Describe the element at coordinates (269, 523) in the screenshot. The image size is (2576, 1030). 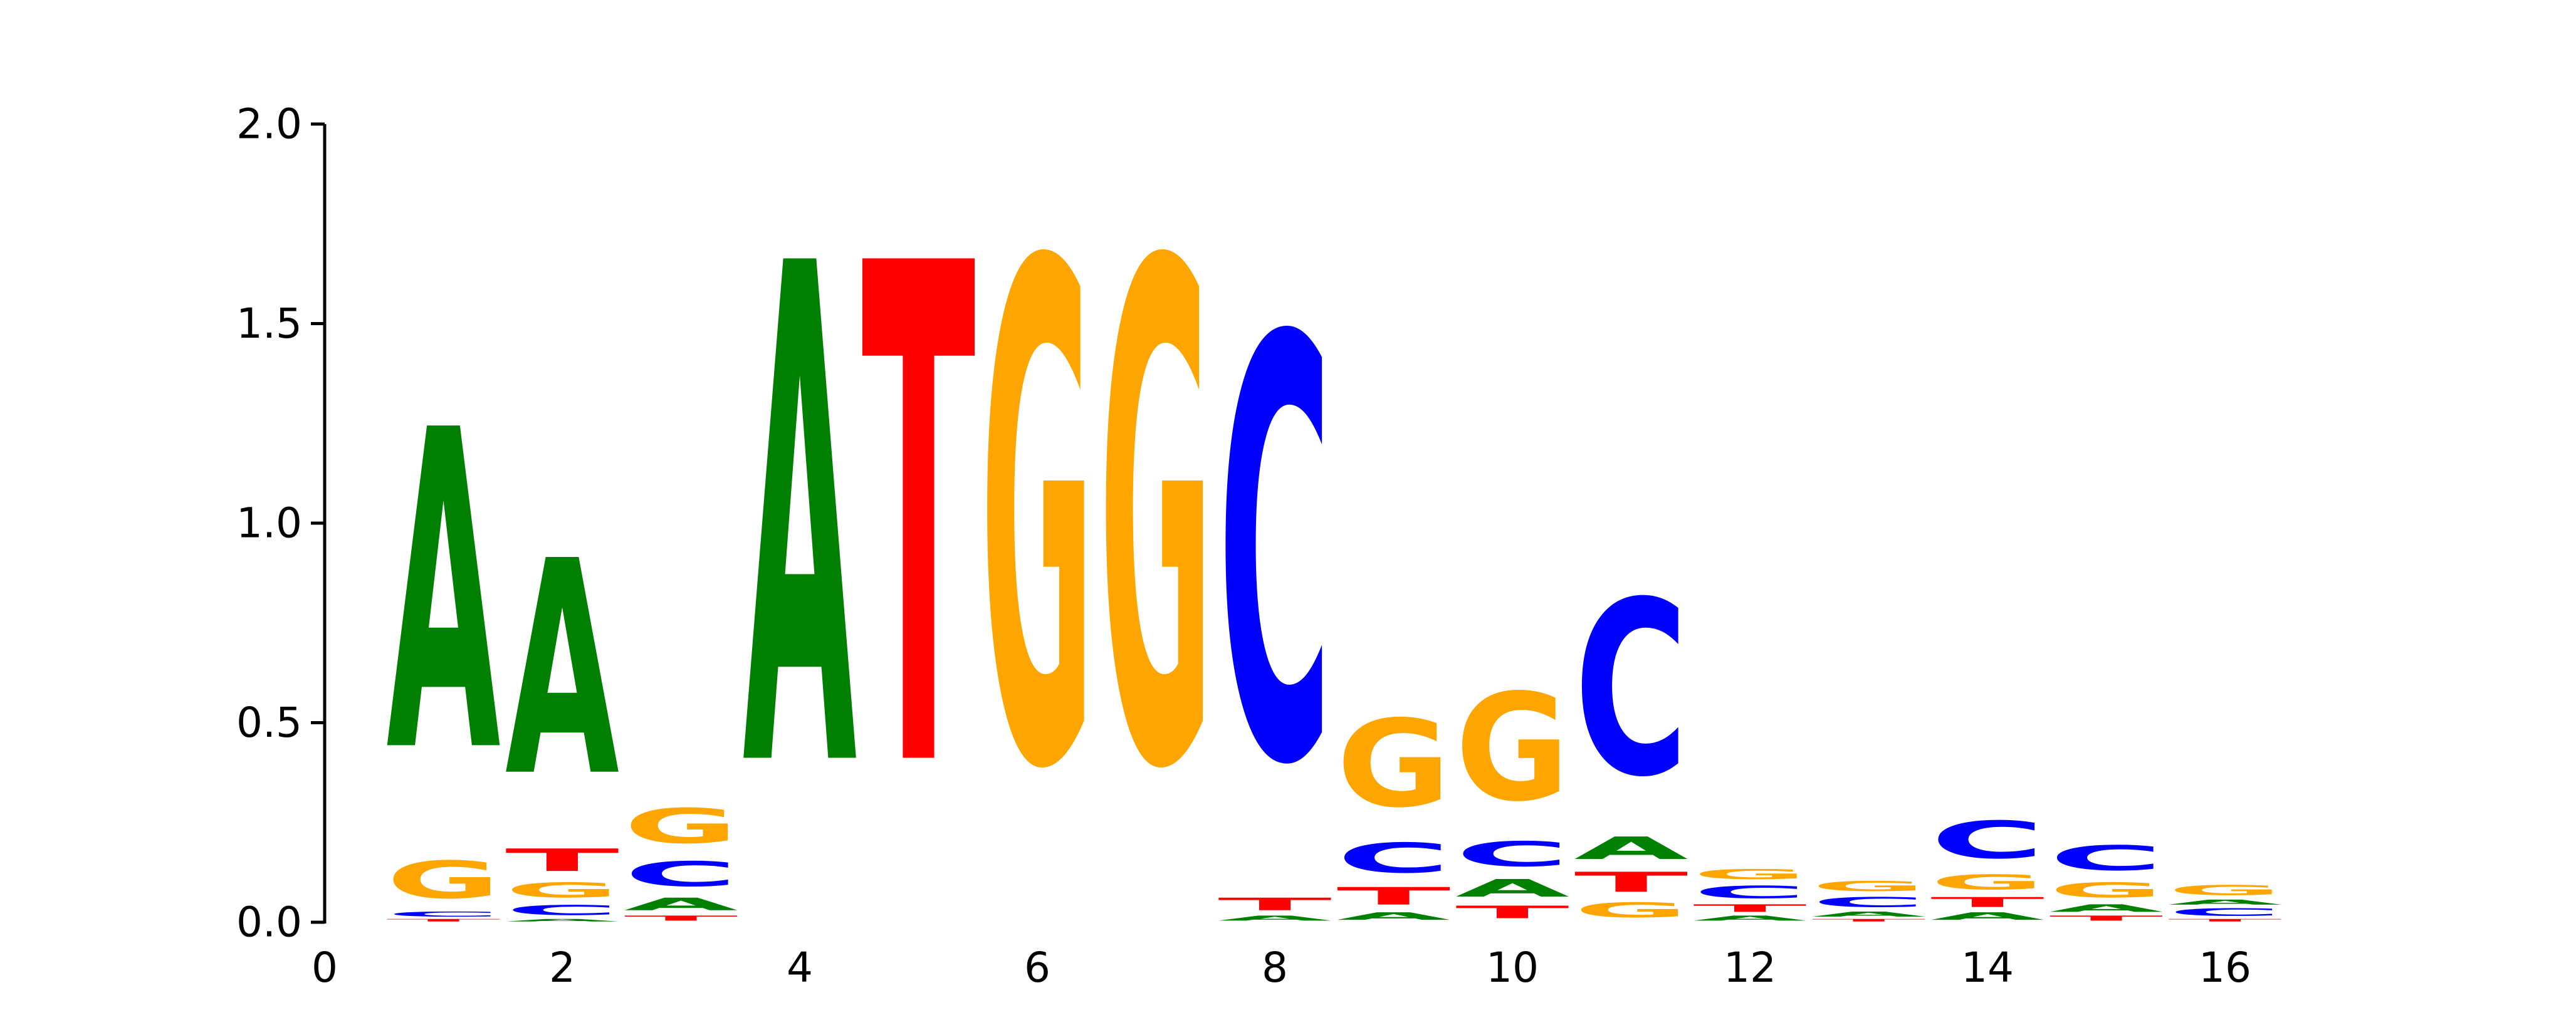
I see `y-tick-label: 1.0` at that location.